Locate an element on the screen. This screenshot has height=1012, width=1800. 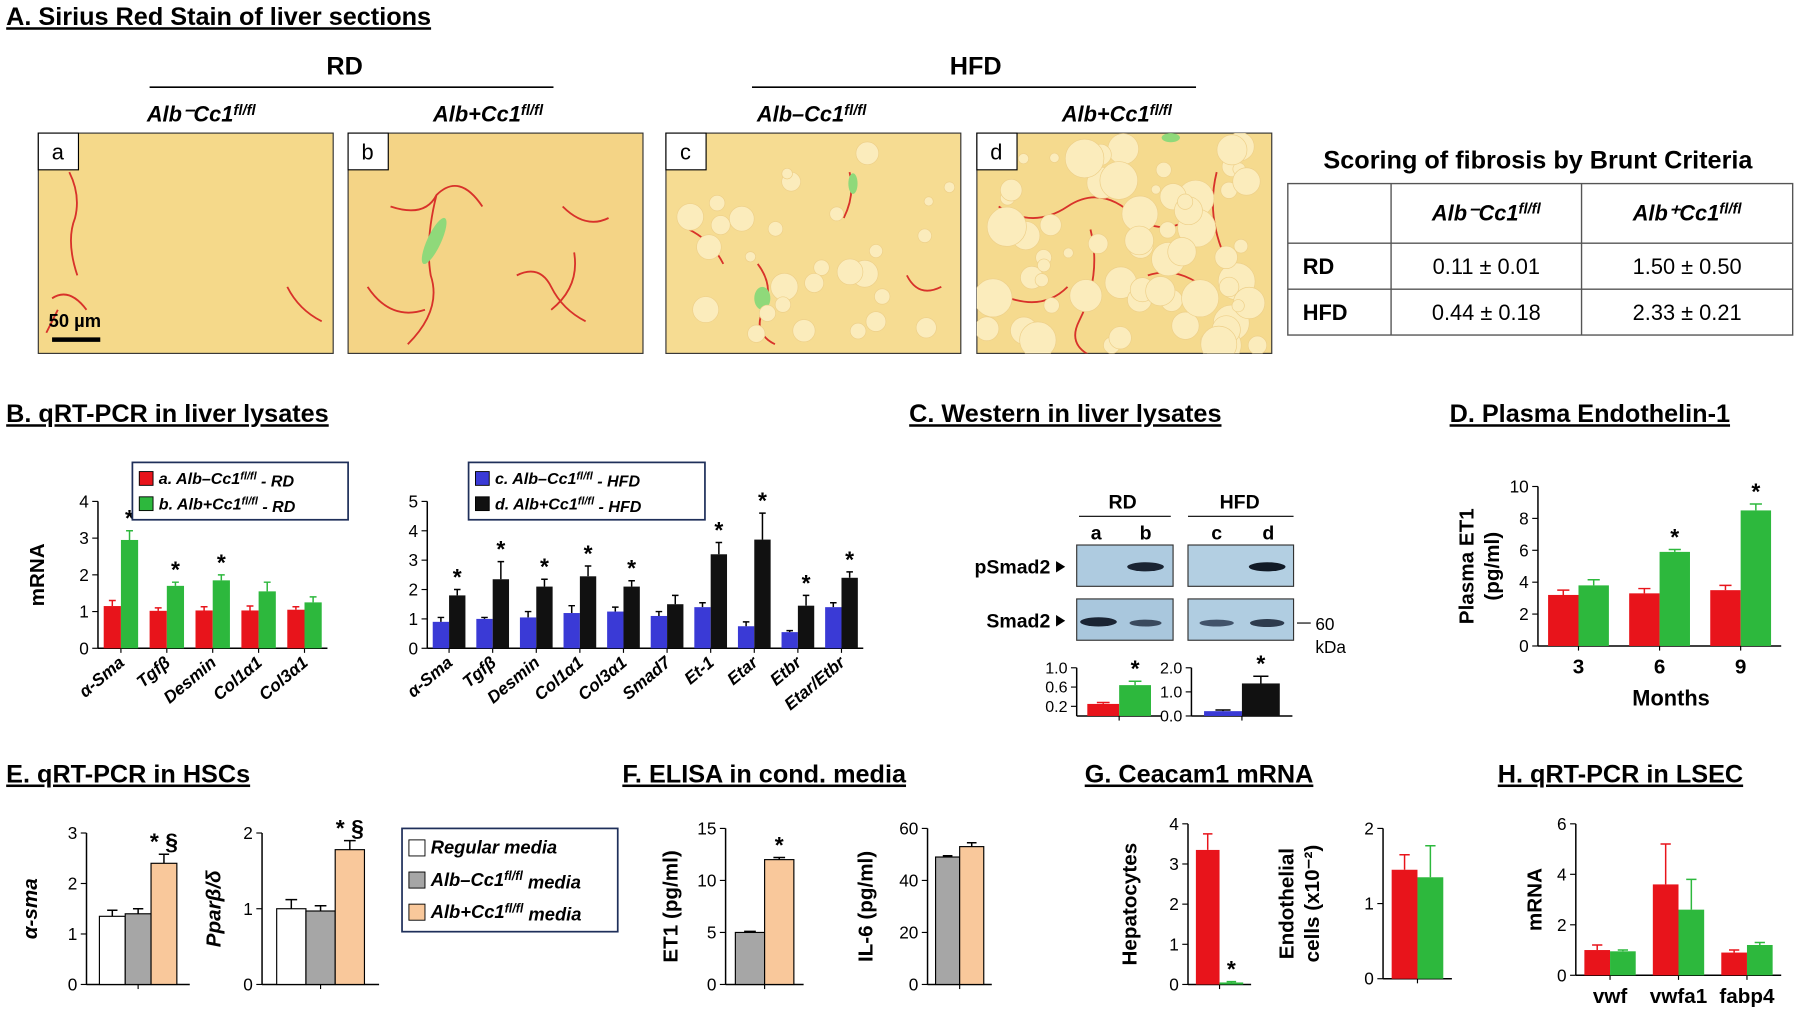
table-grid is located at coordinates (1540, 259).